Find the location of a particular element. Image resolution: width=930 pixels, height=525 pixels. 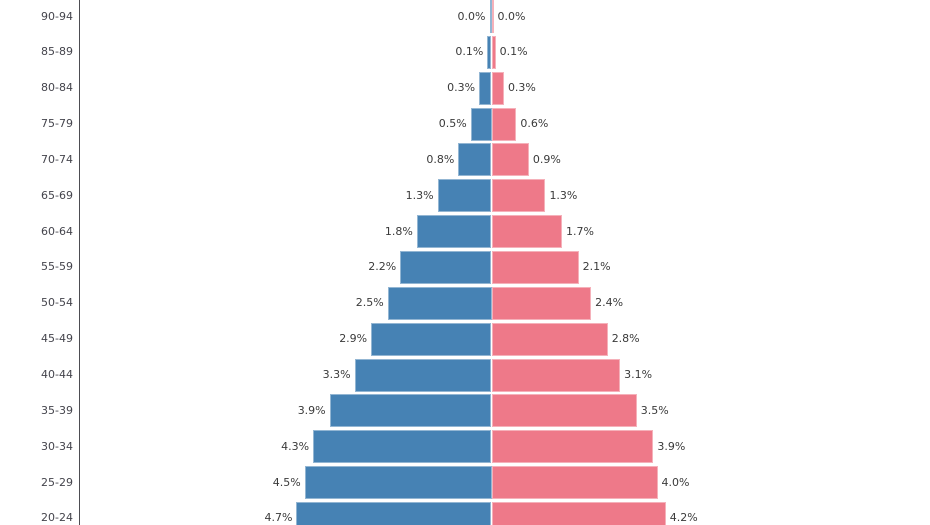

y-axis-tick-label: 55-59 is located at coordinates (57, 267).